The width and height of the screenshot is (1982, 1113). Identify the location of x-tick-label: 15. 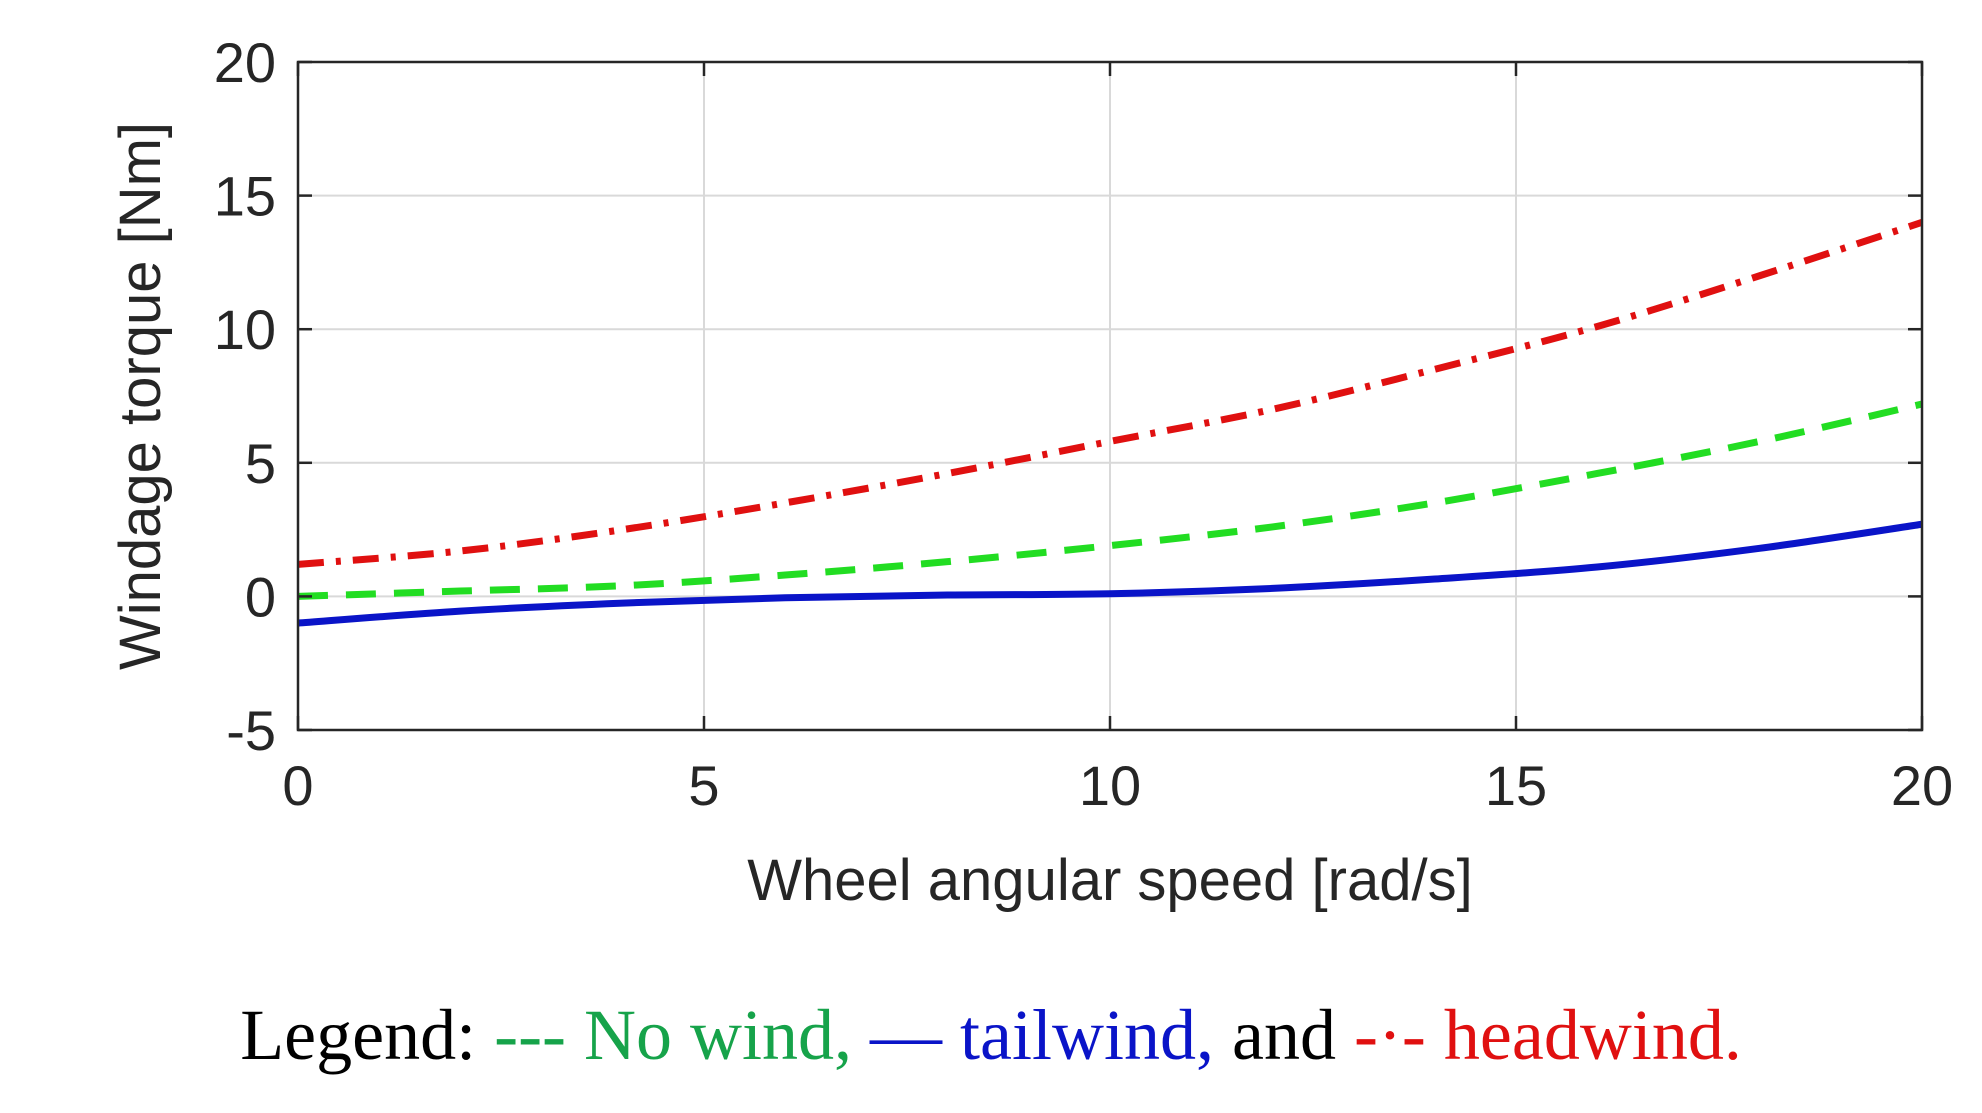
(1516, 785).